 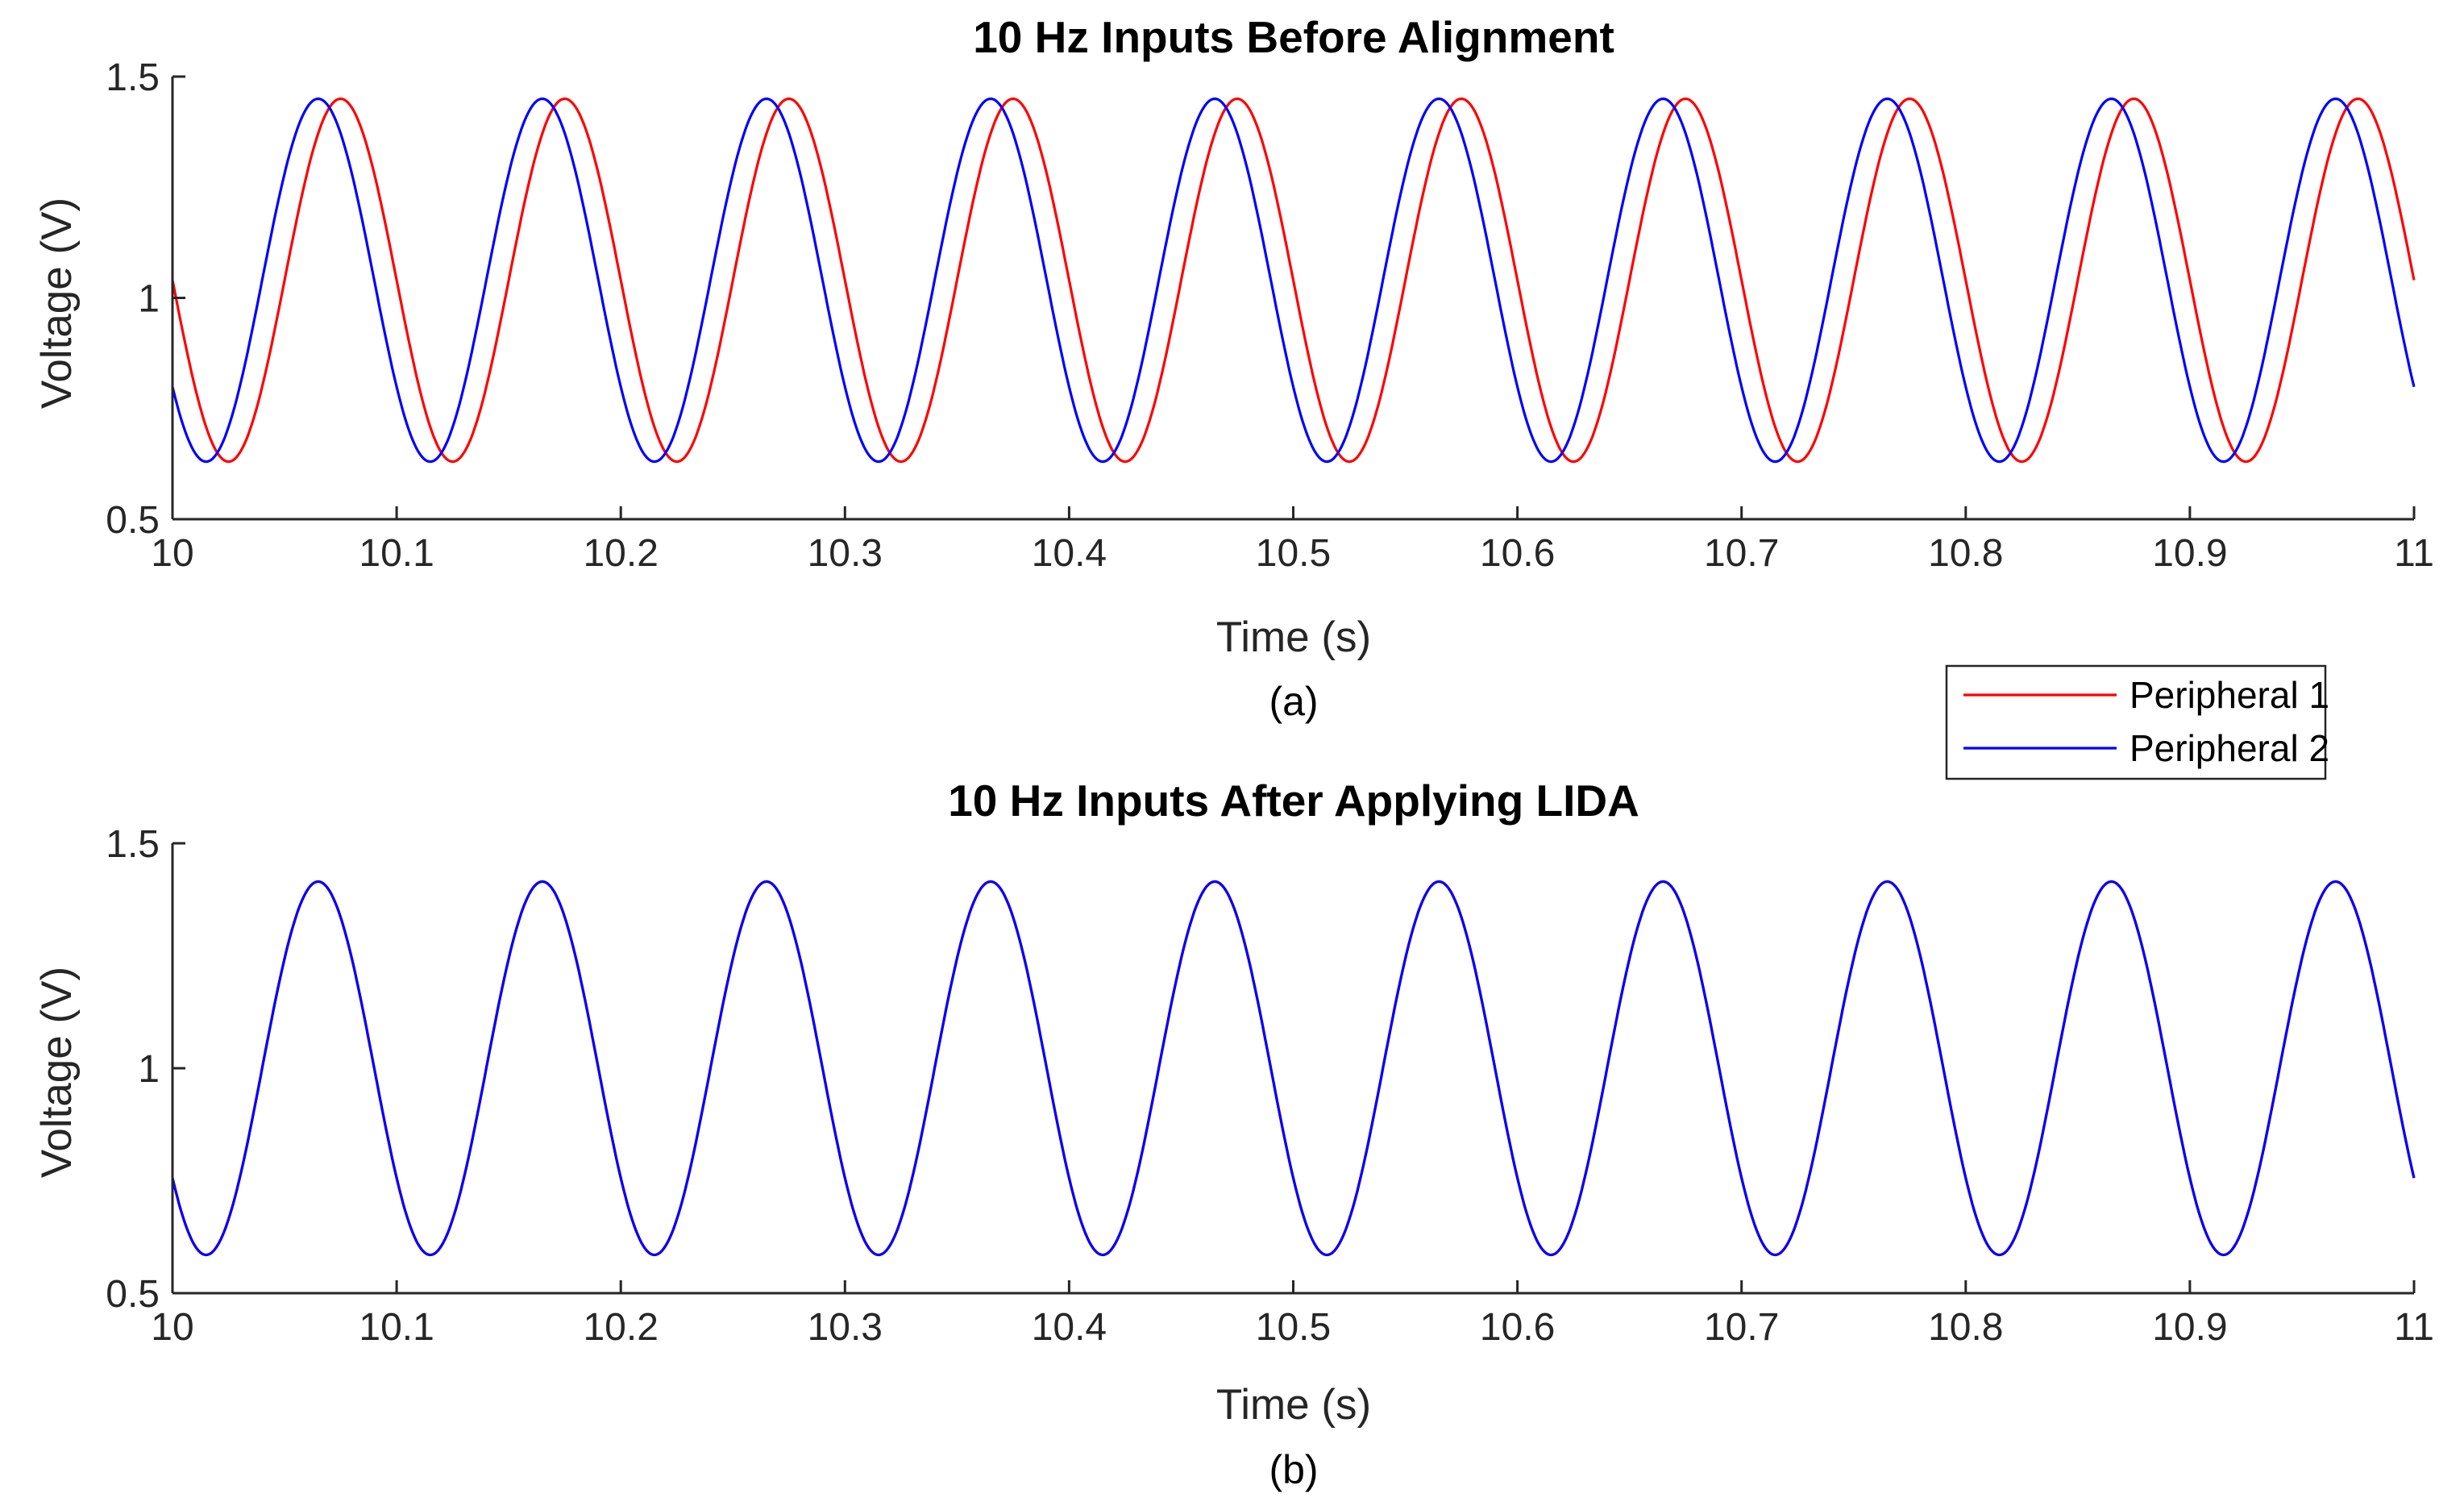 What do you see at coordinates (2229, 748) in the screenshot?
I see `legend-label: Peripheral 2` at bounding box center [2229, 748].